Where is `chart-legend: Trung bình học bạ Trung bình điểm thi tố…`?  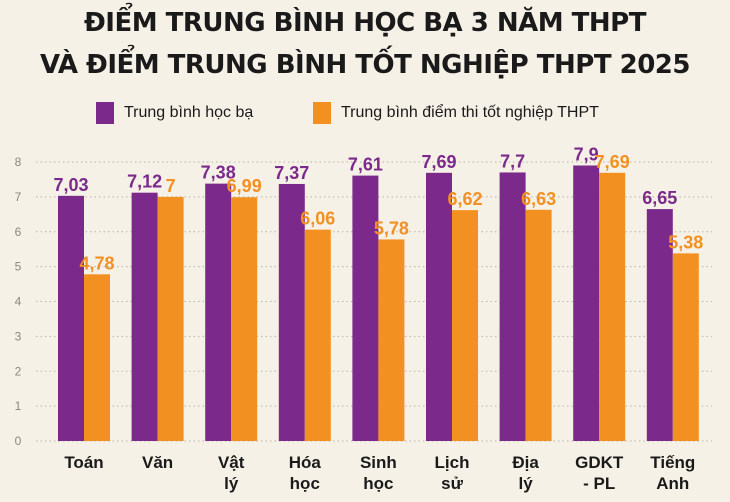
chart-legend: Trung bình học bạ Trung bình điểm thi tố… is located at coordinates (365, 113).